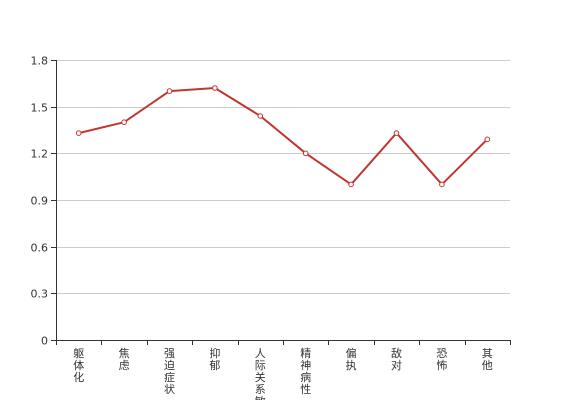 This screenshot has width=567, height=400. Describe the element at coordinates (169, 371) in the screenshot. I see `x-tick-label: 强迫症状` at that location.